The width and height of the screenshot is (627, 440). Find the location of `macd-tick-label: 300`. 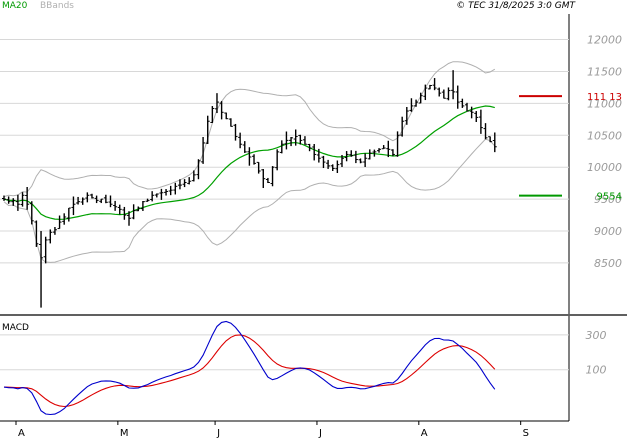

macd-tick-label: 300 is located at coordinates (596, 335).